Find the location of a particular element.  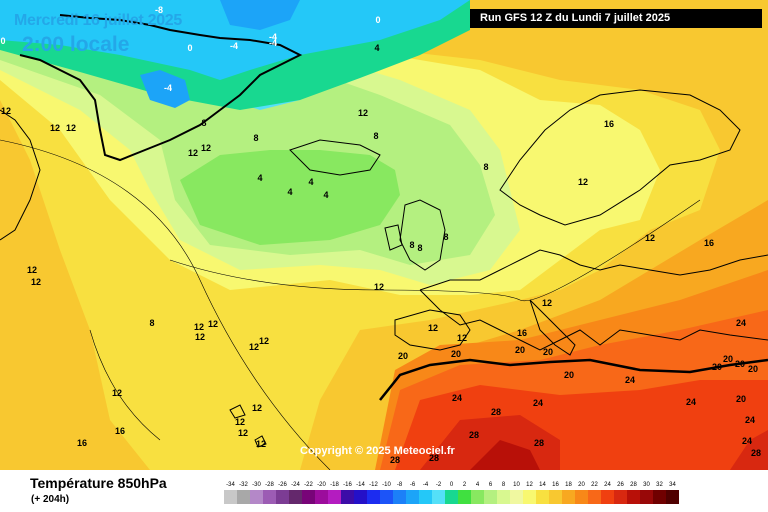

legend-tick-label: -24 is located at coordinates (295, 485).